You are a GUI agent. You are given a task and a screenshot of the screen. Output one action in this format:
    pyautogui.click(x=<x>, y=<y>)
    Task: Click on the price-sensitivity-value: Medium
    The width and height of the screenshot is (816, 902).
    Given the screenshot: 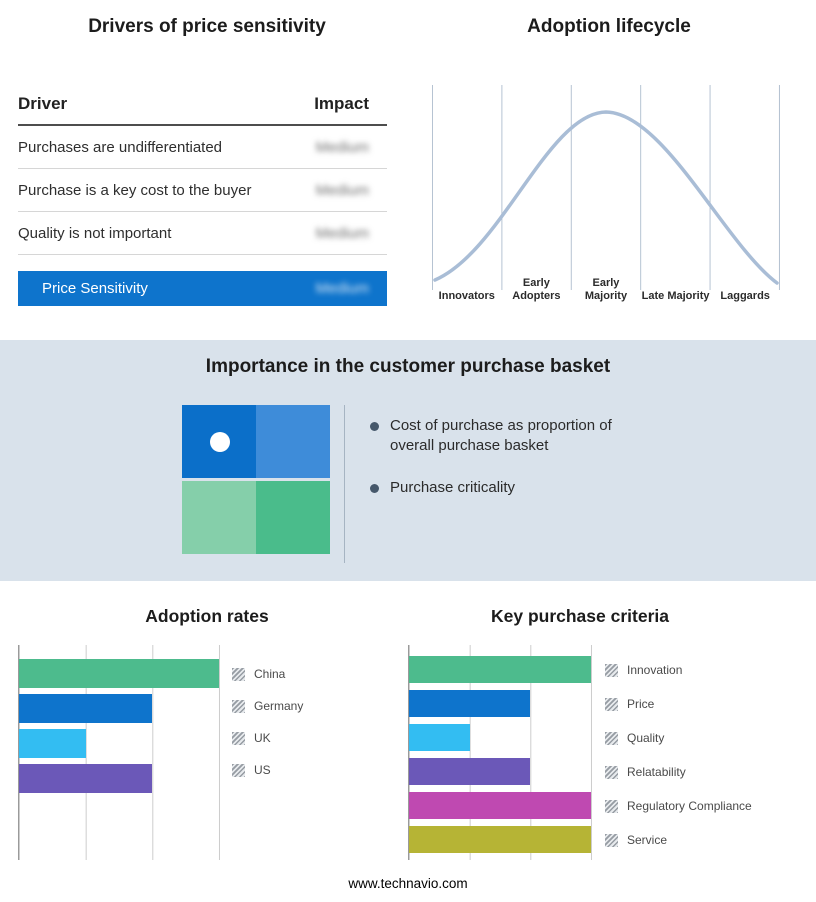 What is the action you would take?
    pyautogui.click(x=342, y=288)
    